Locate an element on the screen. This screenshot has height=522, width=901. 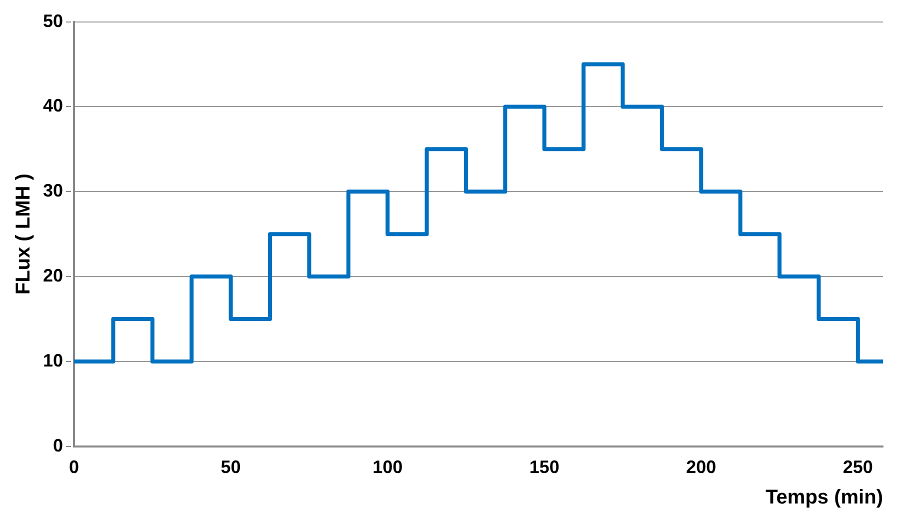
x-tick-label: 100 is located at coordinates (387, 467).